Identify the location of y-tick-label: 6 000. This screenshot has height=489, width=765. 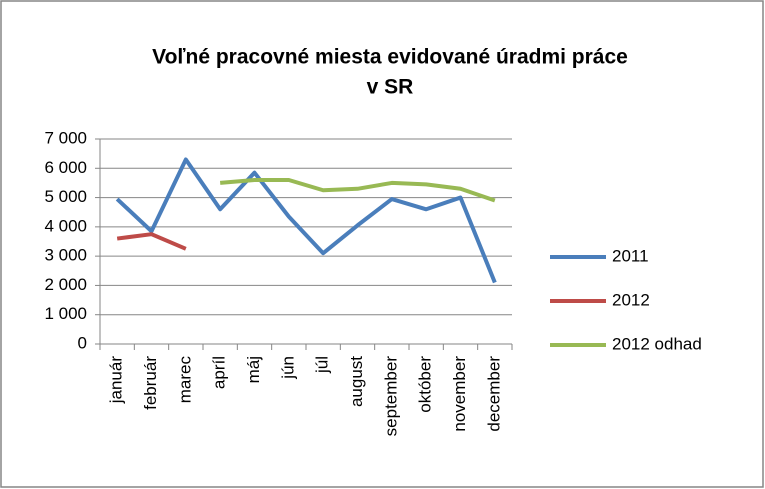
(65, 167).